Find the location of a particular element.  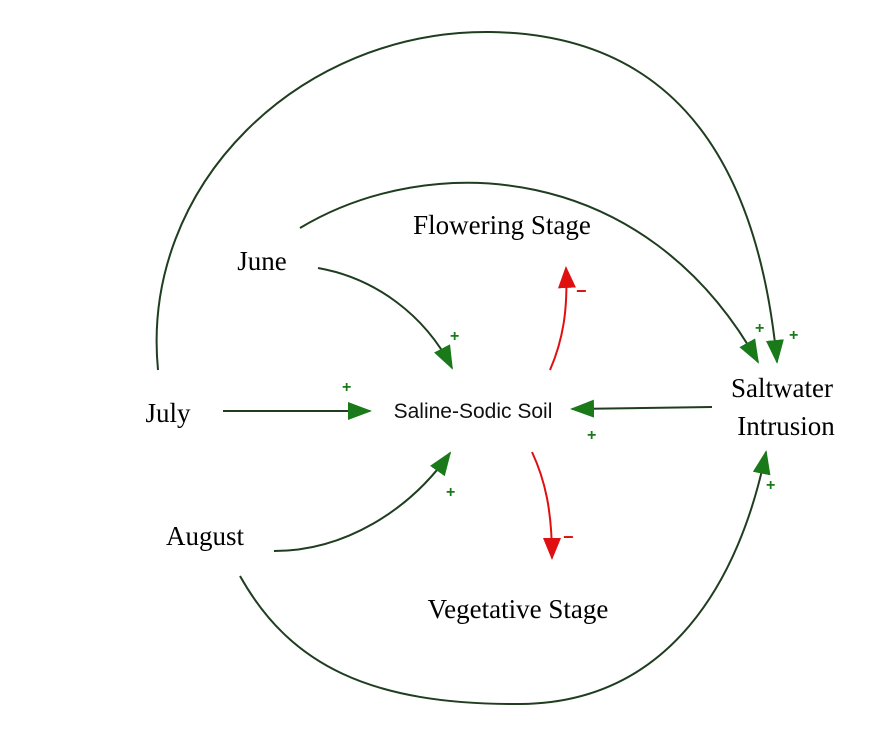

node-flowering-stage: Flowering Stage is located at coordinates (502, 225).